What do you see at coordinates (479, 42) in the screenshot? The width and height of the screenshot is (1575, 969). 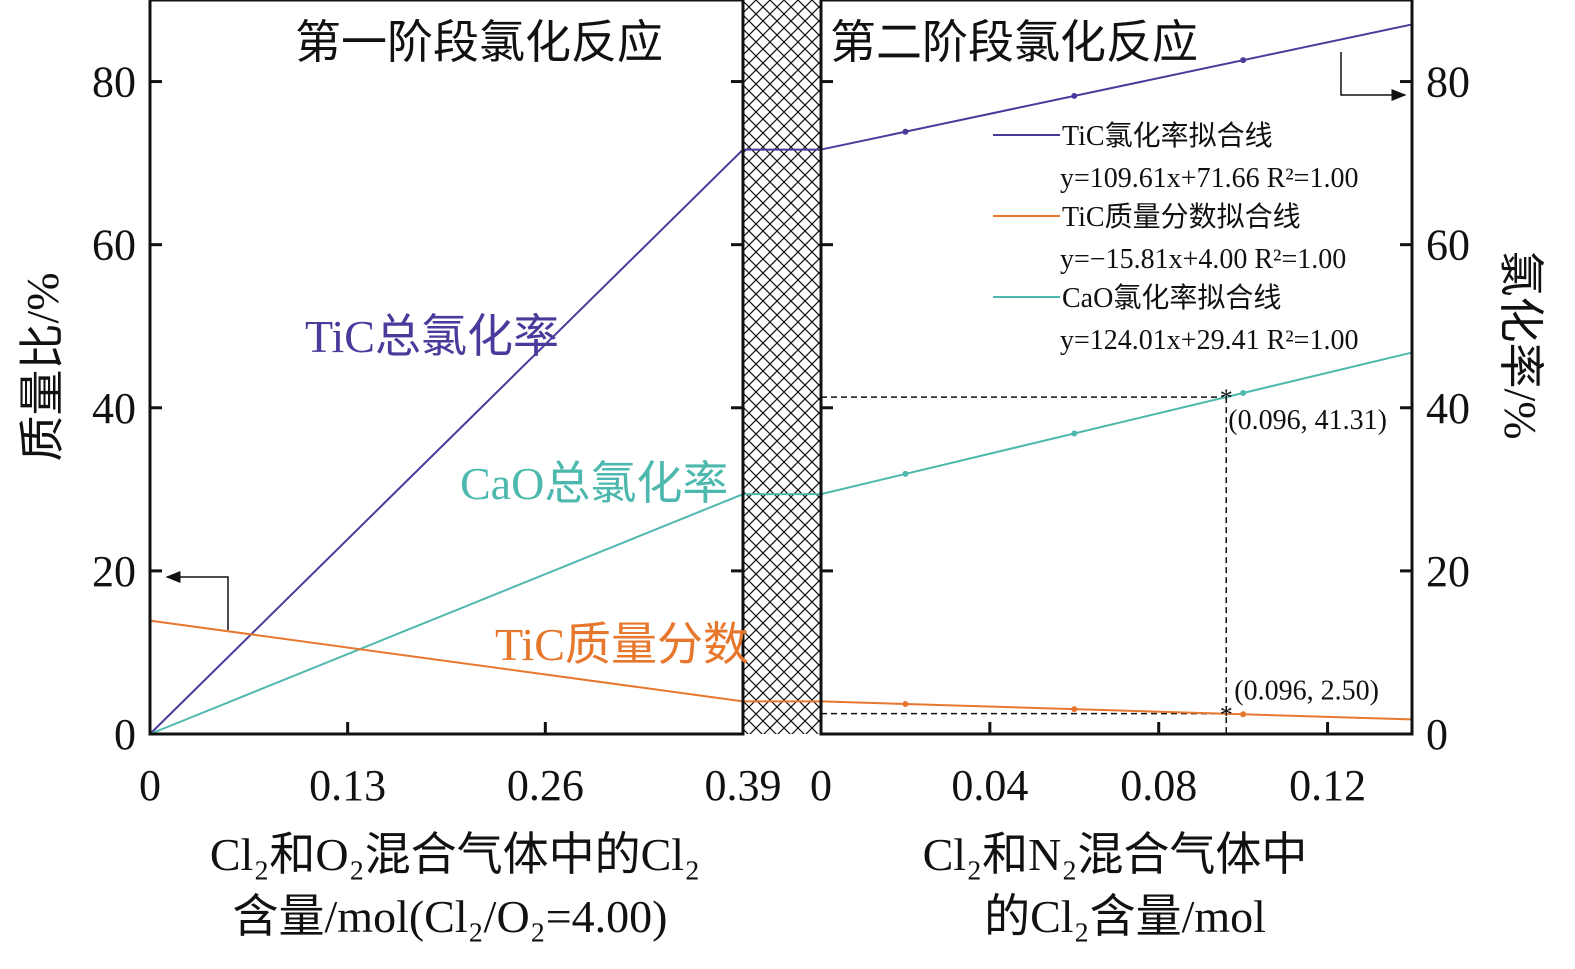 I see `left-panel-title: 第一阶段氯化反应` at bounding box center [479, 42].